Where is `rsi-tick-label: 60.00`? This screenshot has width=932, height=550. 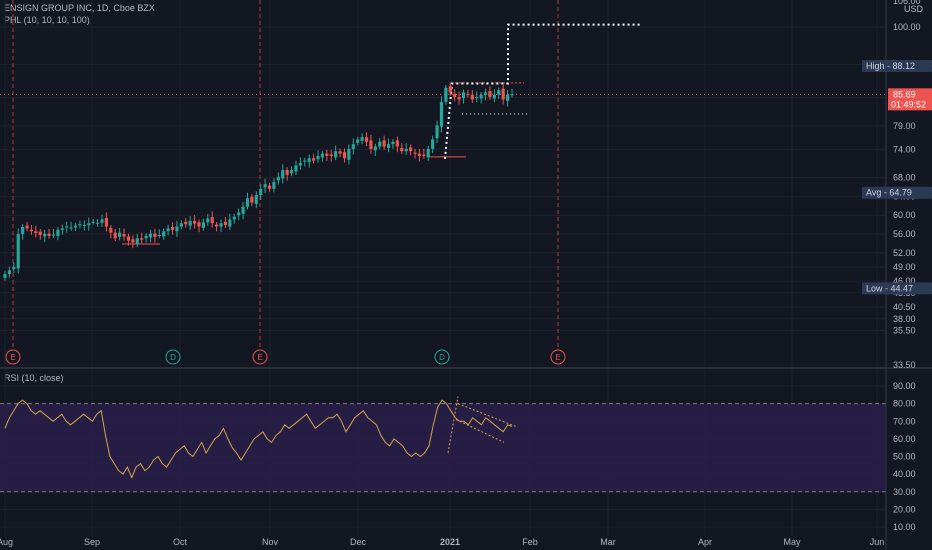 rsi-tick-label: 60.00 is located at coordinates (904, 439).